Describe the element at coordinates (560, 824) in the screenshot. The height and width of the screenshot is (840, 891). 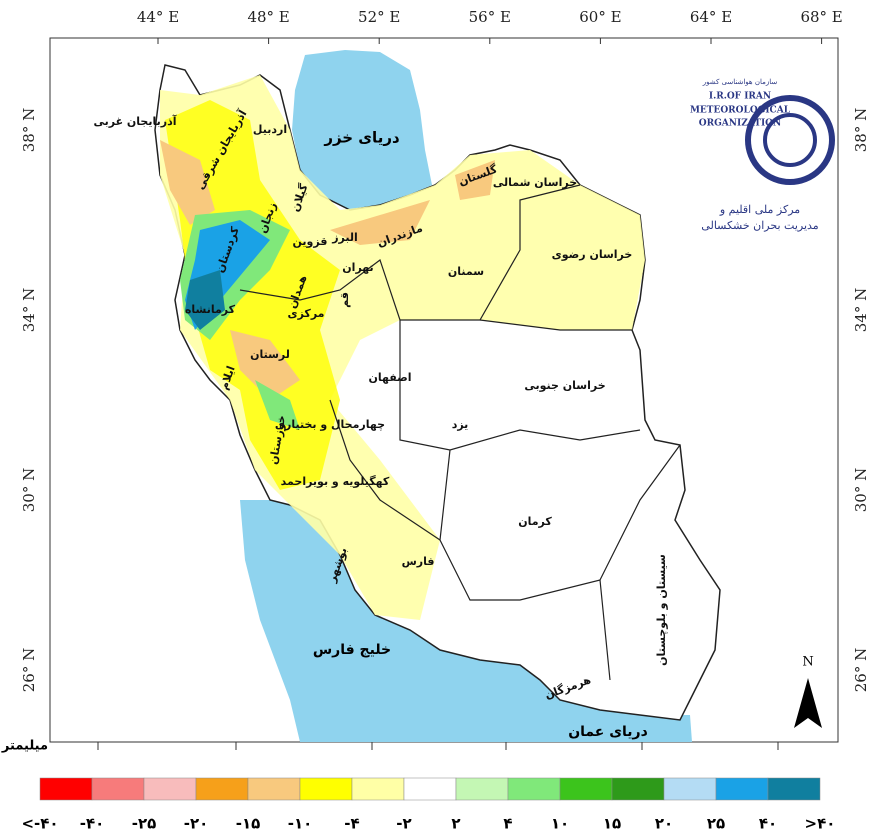
I see `legend-label: ۱۰` at that location.